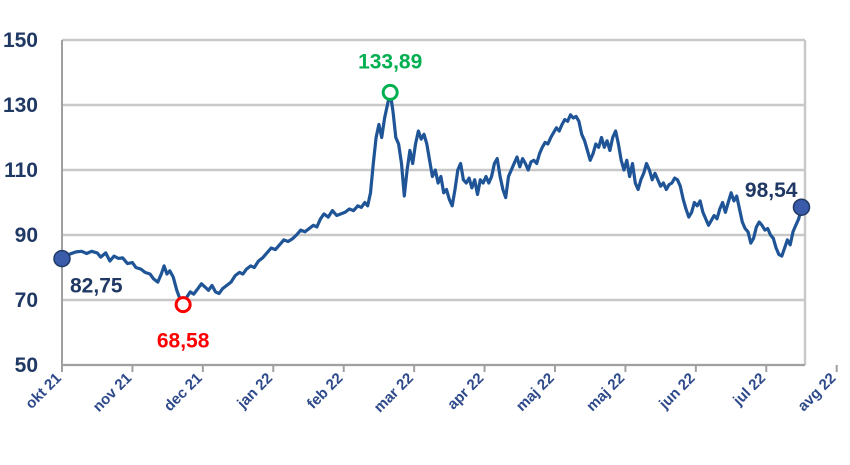 The height and width of the screenshot is (465, 850). What do you see at coordinates (20, 40) in the screenshot?
I see `y-tick-label: 150` at bounding box center [20, 40].